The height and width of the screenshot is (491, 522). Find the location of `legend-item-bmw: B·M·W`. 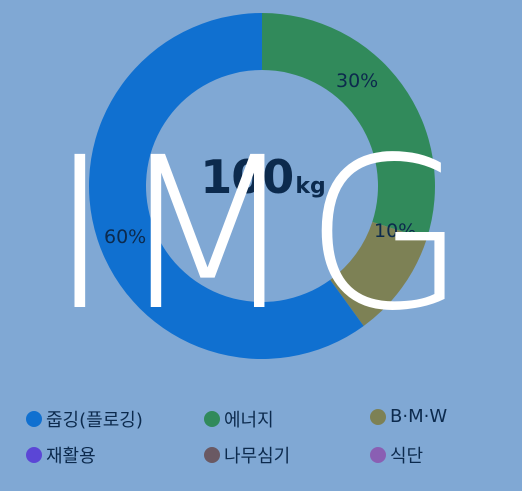

legend-item-bmw: B·M·W is located at coordinates (408, 416).